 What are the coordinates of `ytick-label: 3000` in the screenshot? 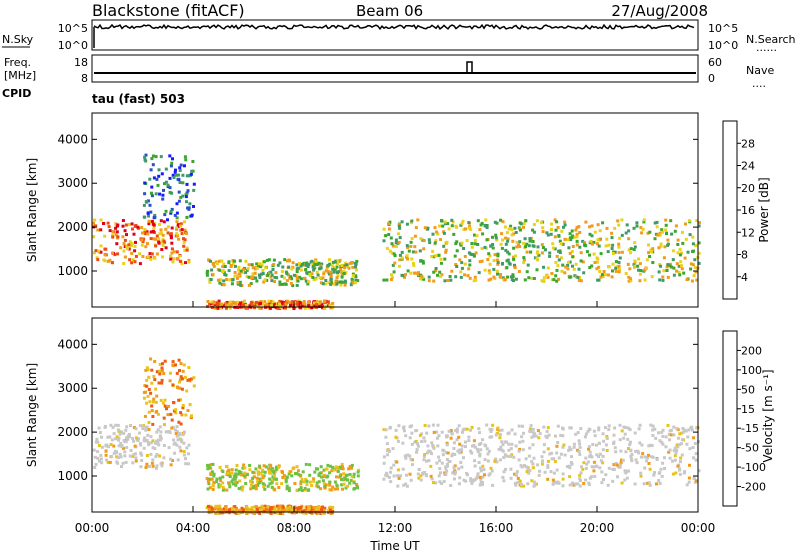 It's located at (72, 388).